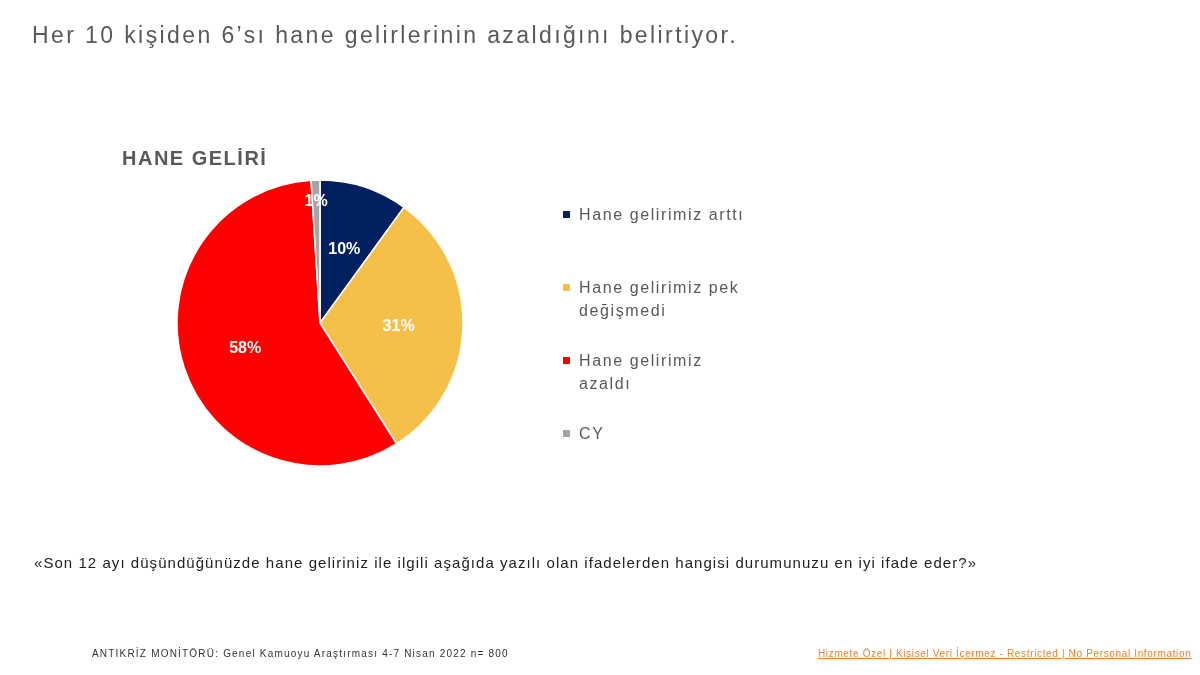 The width and height of the screenshot is (1200, 675). Describe the element at coordinates (344, 248) in the screenshot. I see `data-label: 10%` at that location.